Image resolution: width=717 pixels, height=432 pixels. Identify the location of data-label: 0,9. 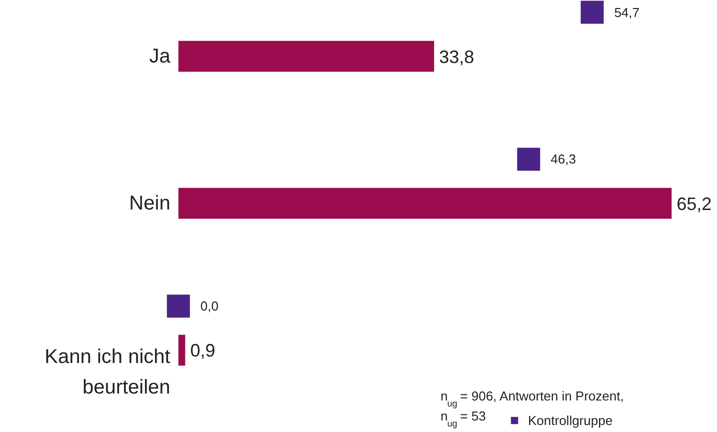
(203, 350).